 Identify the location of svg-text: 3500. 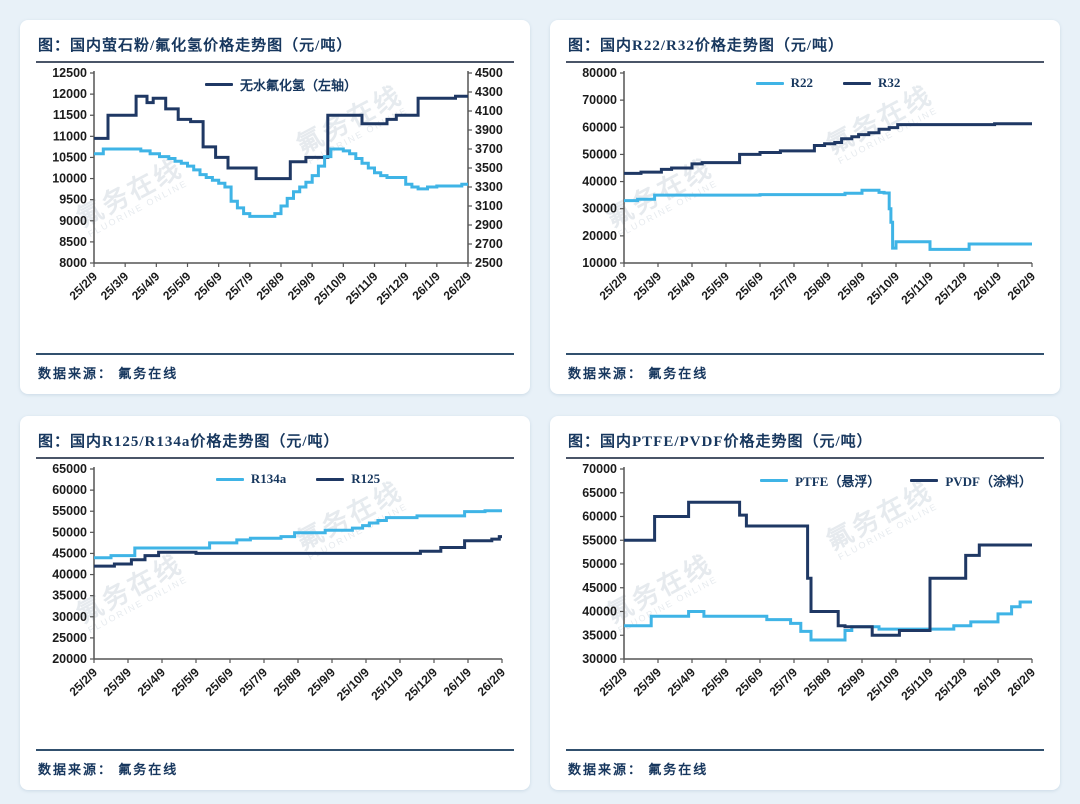
(489, 168).